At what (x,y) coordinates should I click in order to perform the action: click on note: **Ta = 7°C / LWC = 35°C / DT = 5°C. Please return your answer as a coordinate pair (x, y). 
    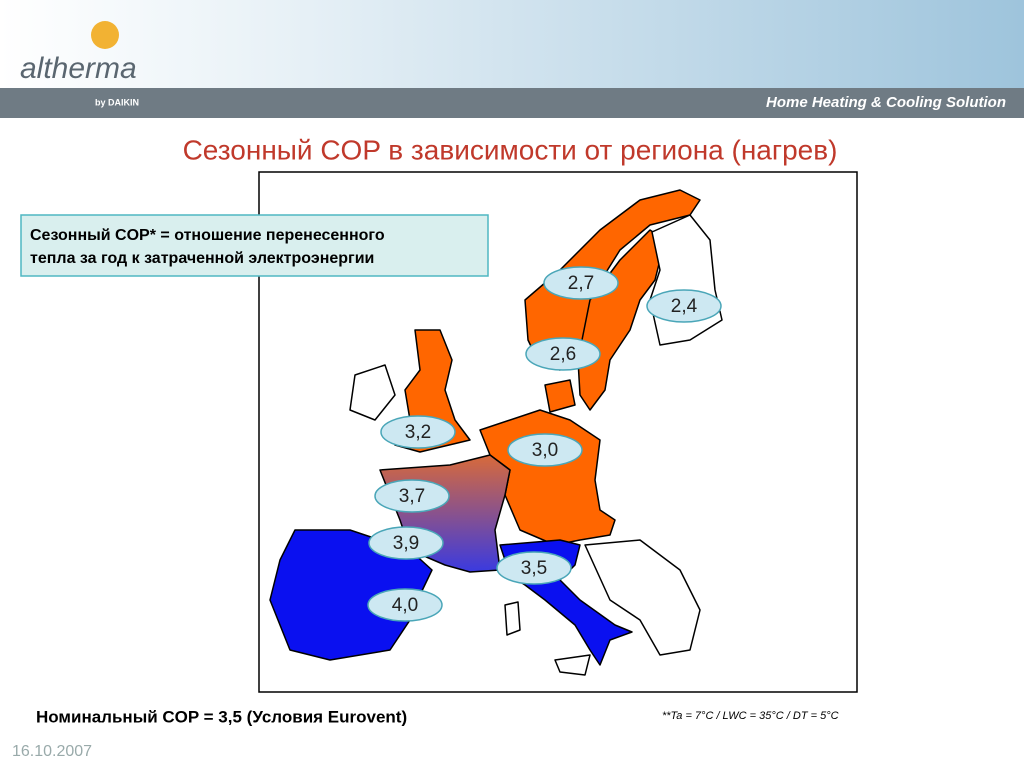
    Looking at the image, I should click on (750, 716).